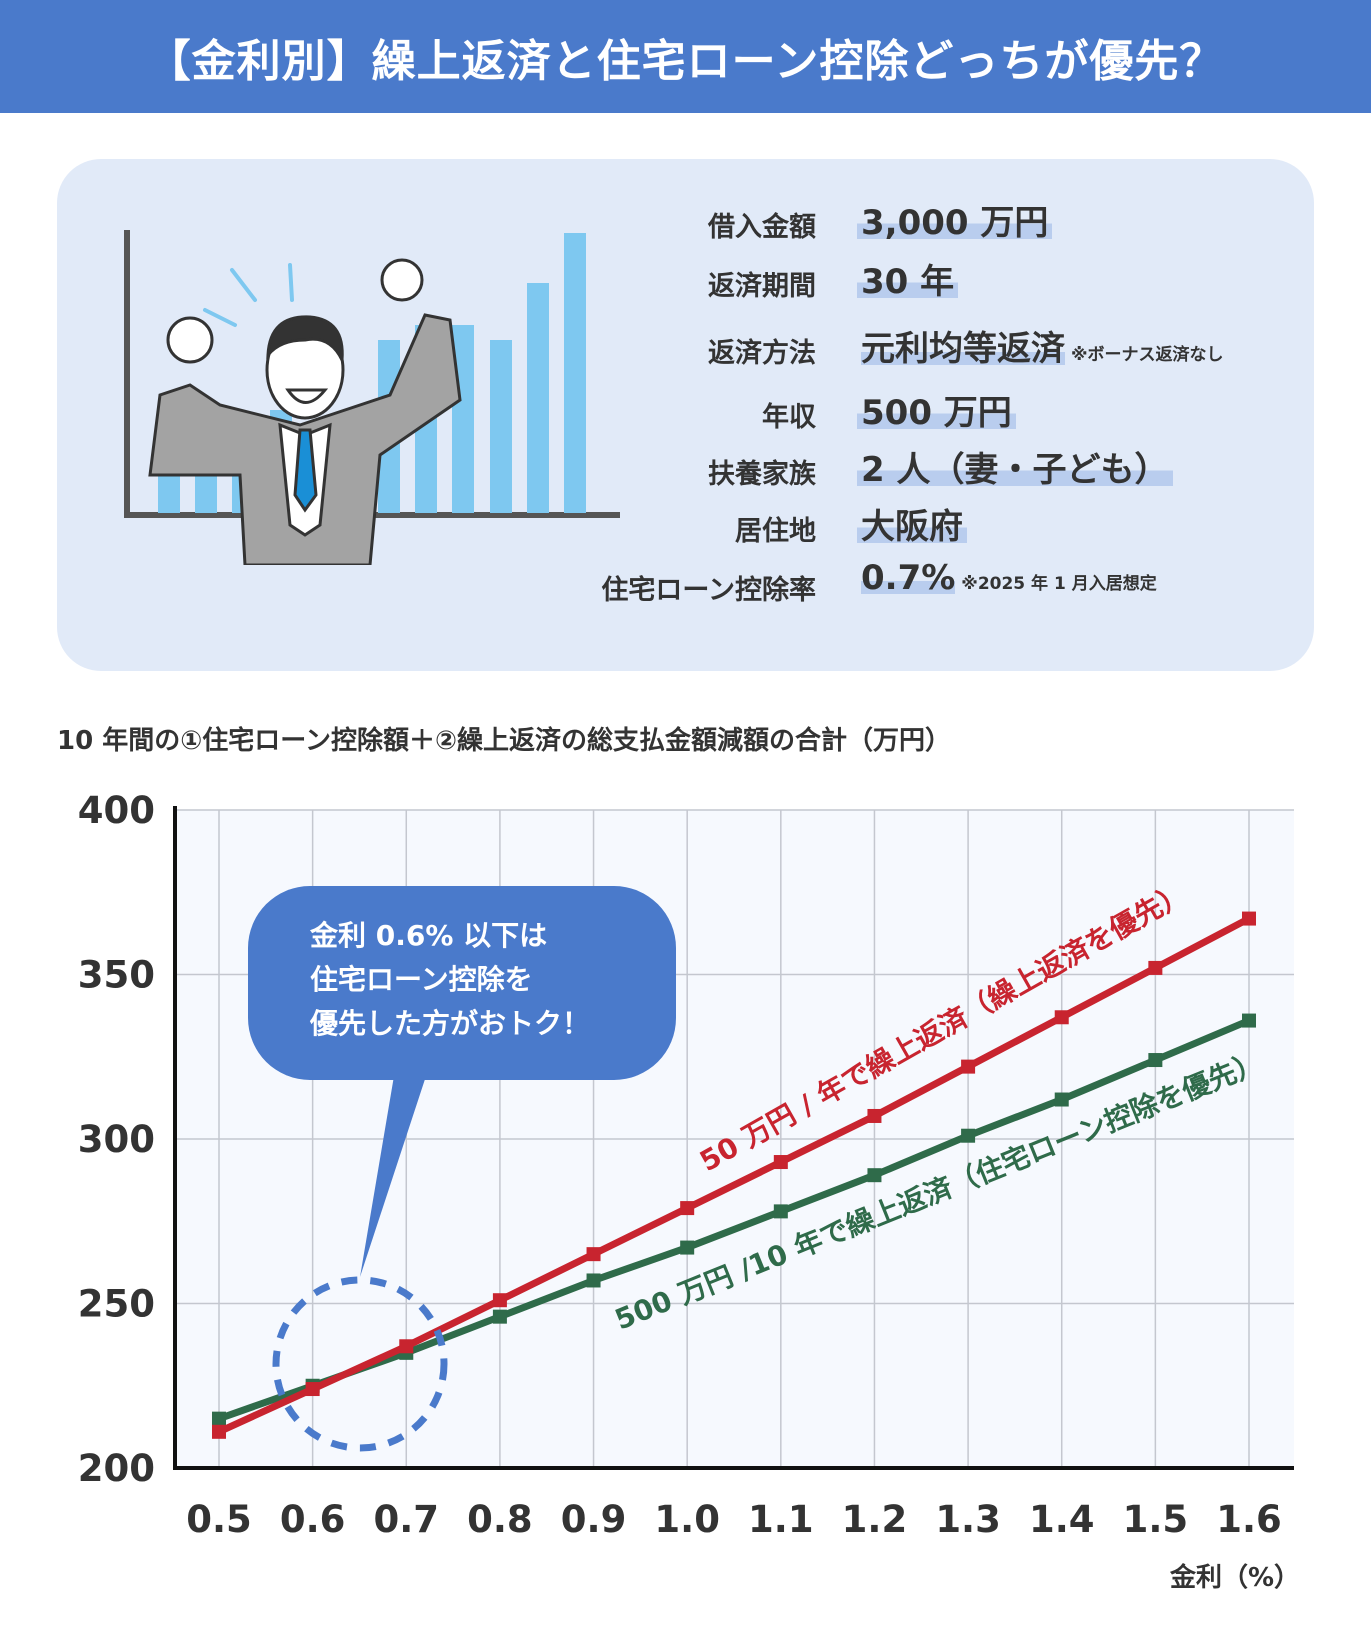 The height and width of the screenshot is (1638, 1371). I want to click on condition-row: 居住地 大阪府, so click(685, 524).